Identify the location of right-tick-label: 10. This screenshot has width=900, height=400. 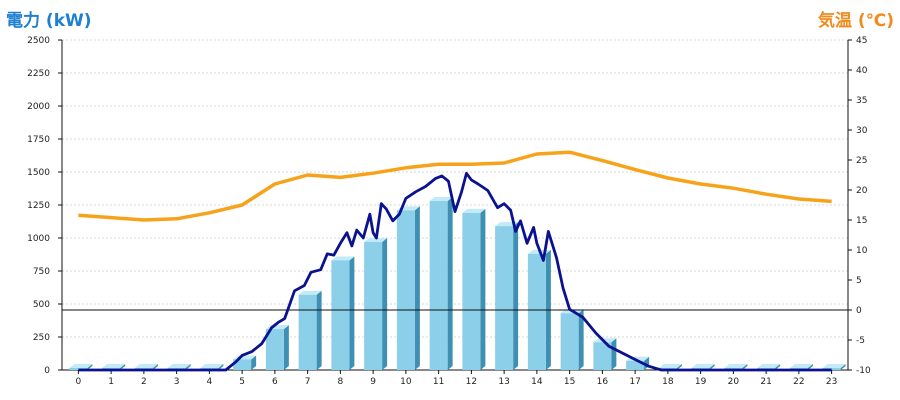
(862, 251).